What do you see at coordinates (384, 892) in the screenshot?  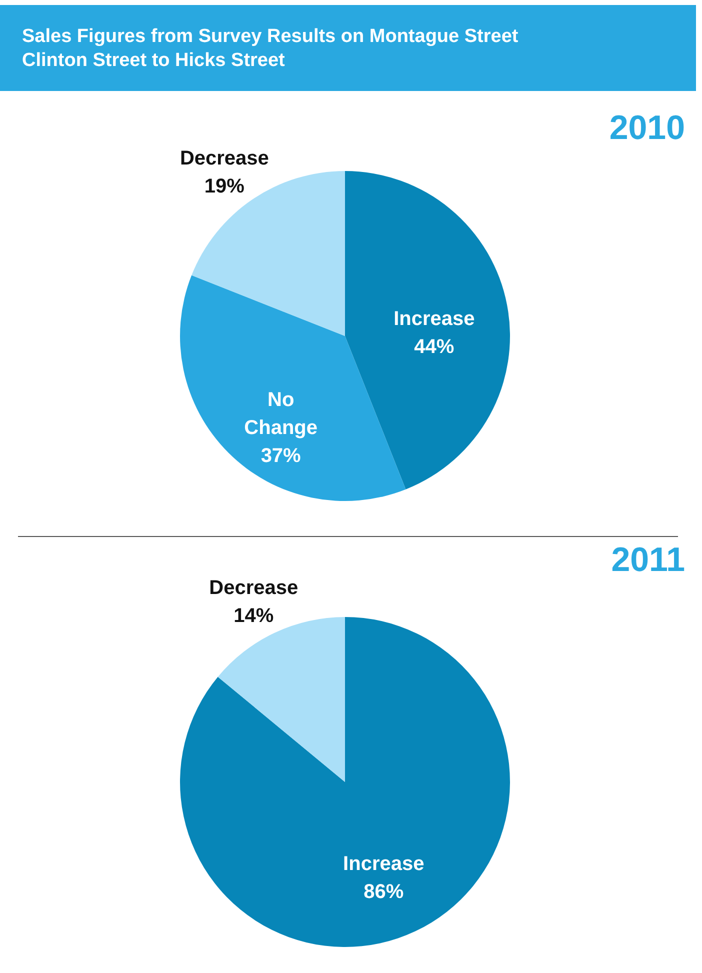 I see `data-label: 86%` at bounding box center [384, 892].